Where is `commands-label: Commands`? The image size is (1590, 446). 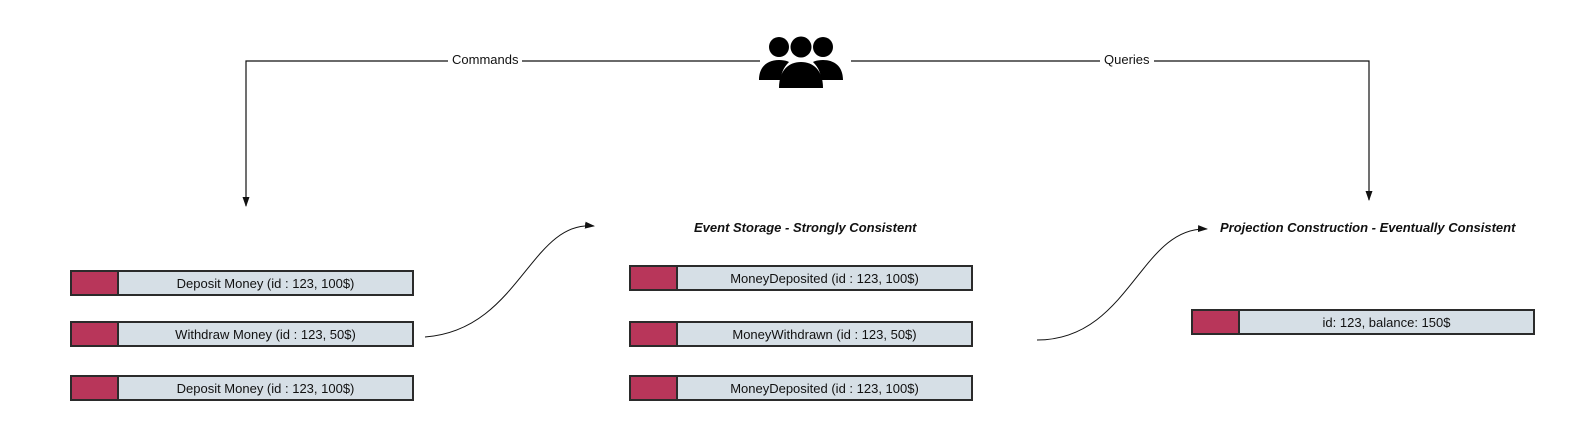 commands-label: Commands is located at coordinates (485, 60).